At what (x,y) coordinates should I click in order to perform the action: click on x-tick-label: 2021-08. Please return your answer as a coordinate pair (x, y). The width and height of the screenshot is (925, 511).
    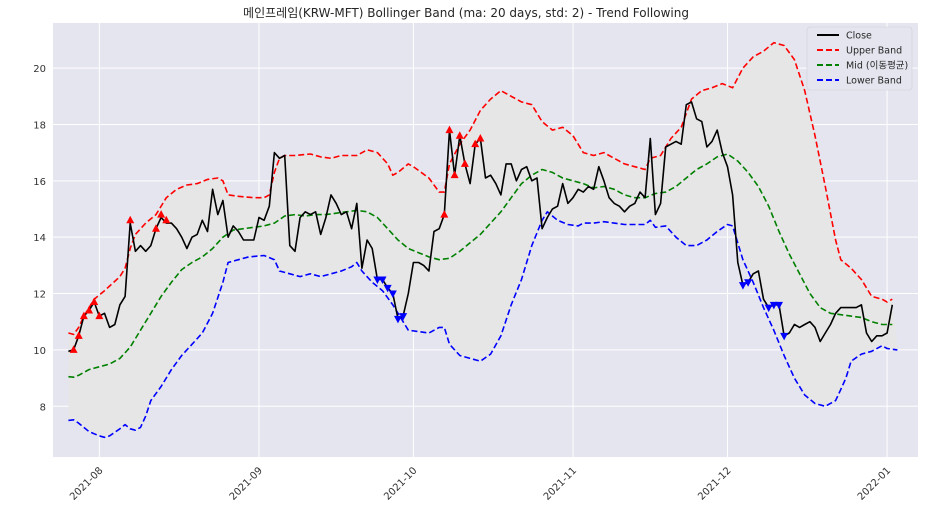
    Looking at the image, I should click on (86, 483).